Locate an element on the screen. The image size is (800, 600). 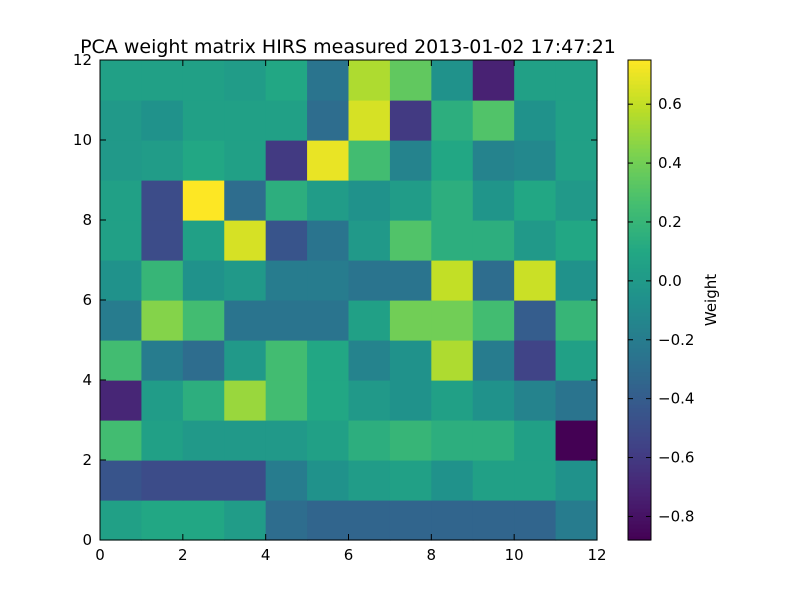
x-tick-label: 4 is located at coordinates (266, 555).